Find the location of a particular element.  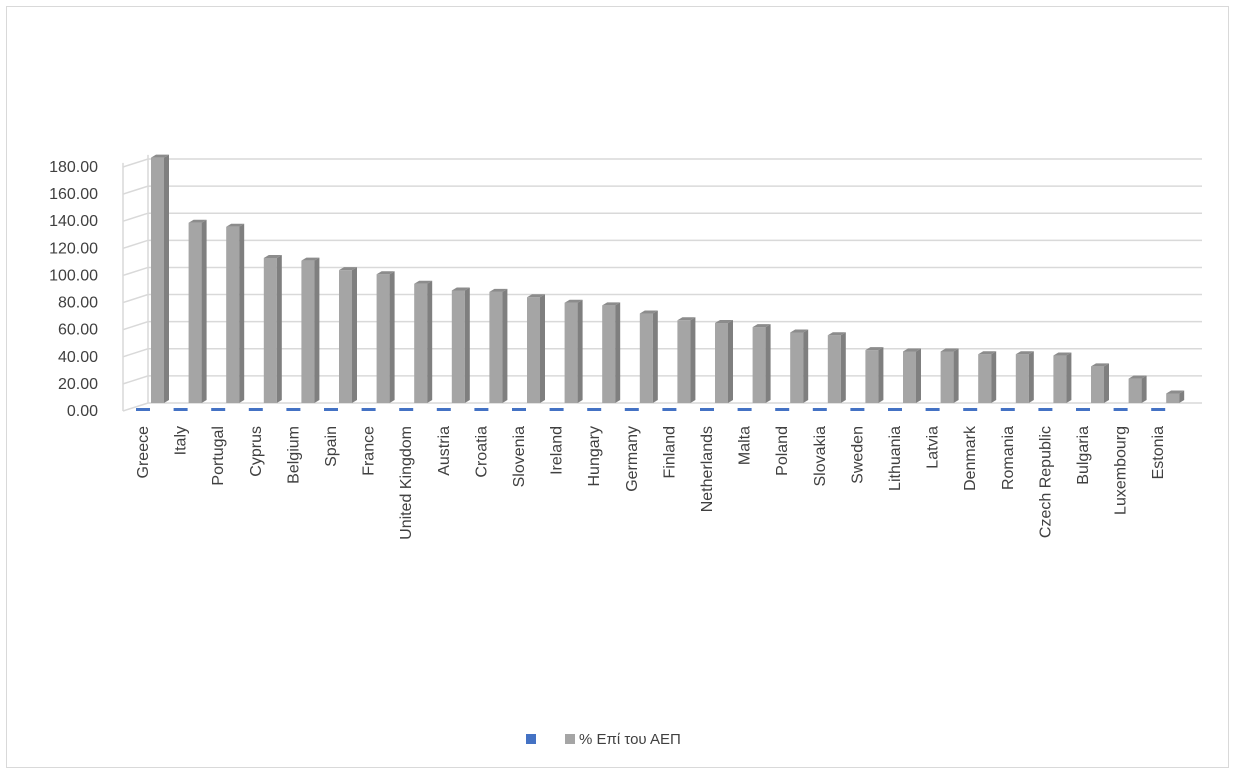

x-tick-label: Hungary is located at coordinates (594, 456).